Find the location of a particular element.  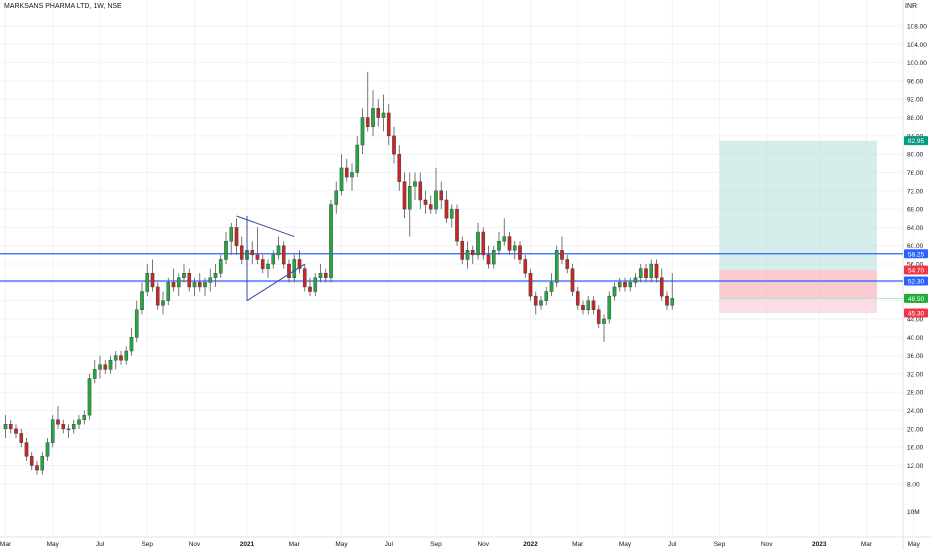

y-tick-label: 60.00 is located at coordinates (915, 246).